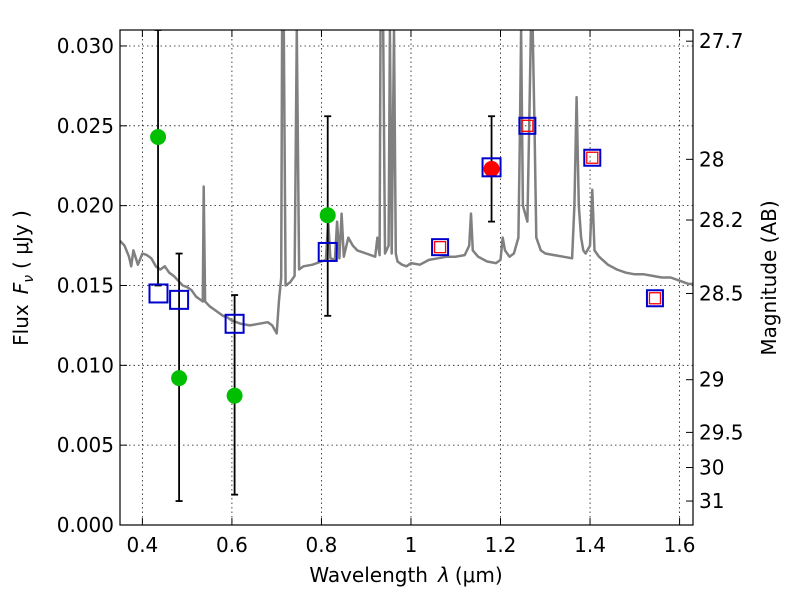  I want to click on y-tick-label: 0.025, so click(85, 126).